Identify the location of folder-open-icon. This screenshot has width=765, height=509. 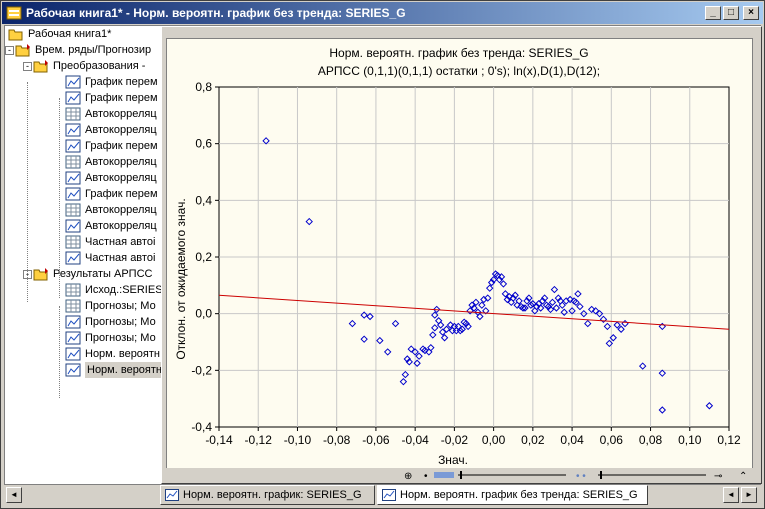
(15, 35).